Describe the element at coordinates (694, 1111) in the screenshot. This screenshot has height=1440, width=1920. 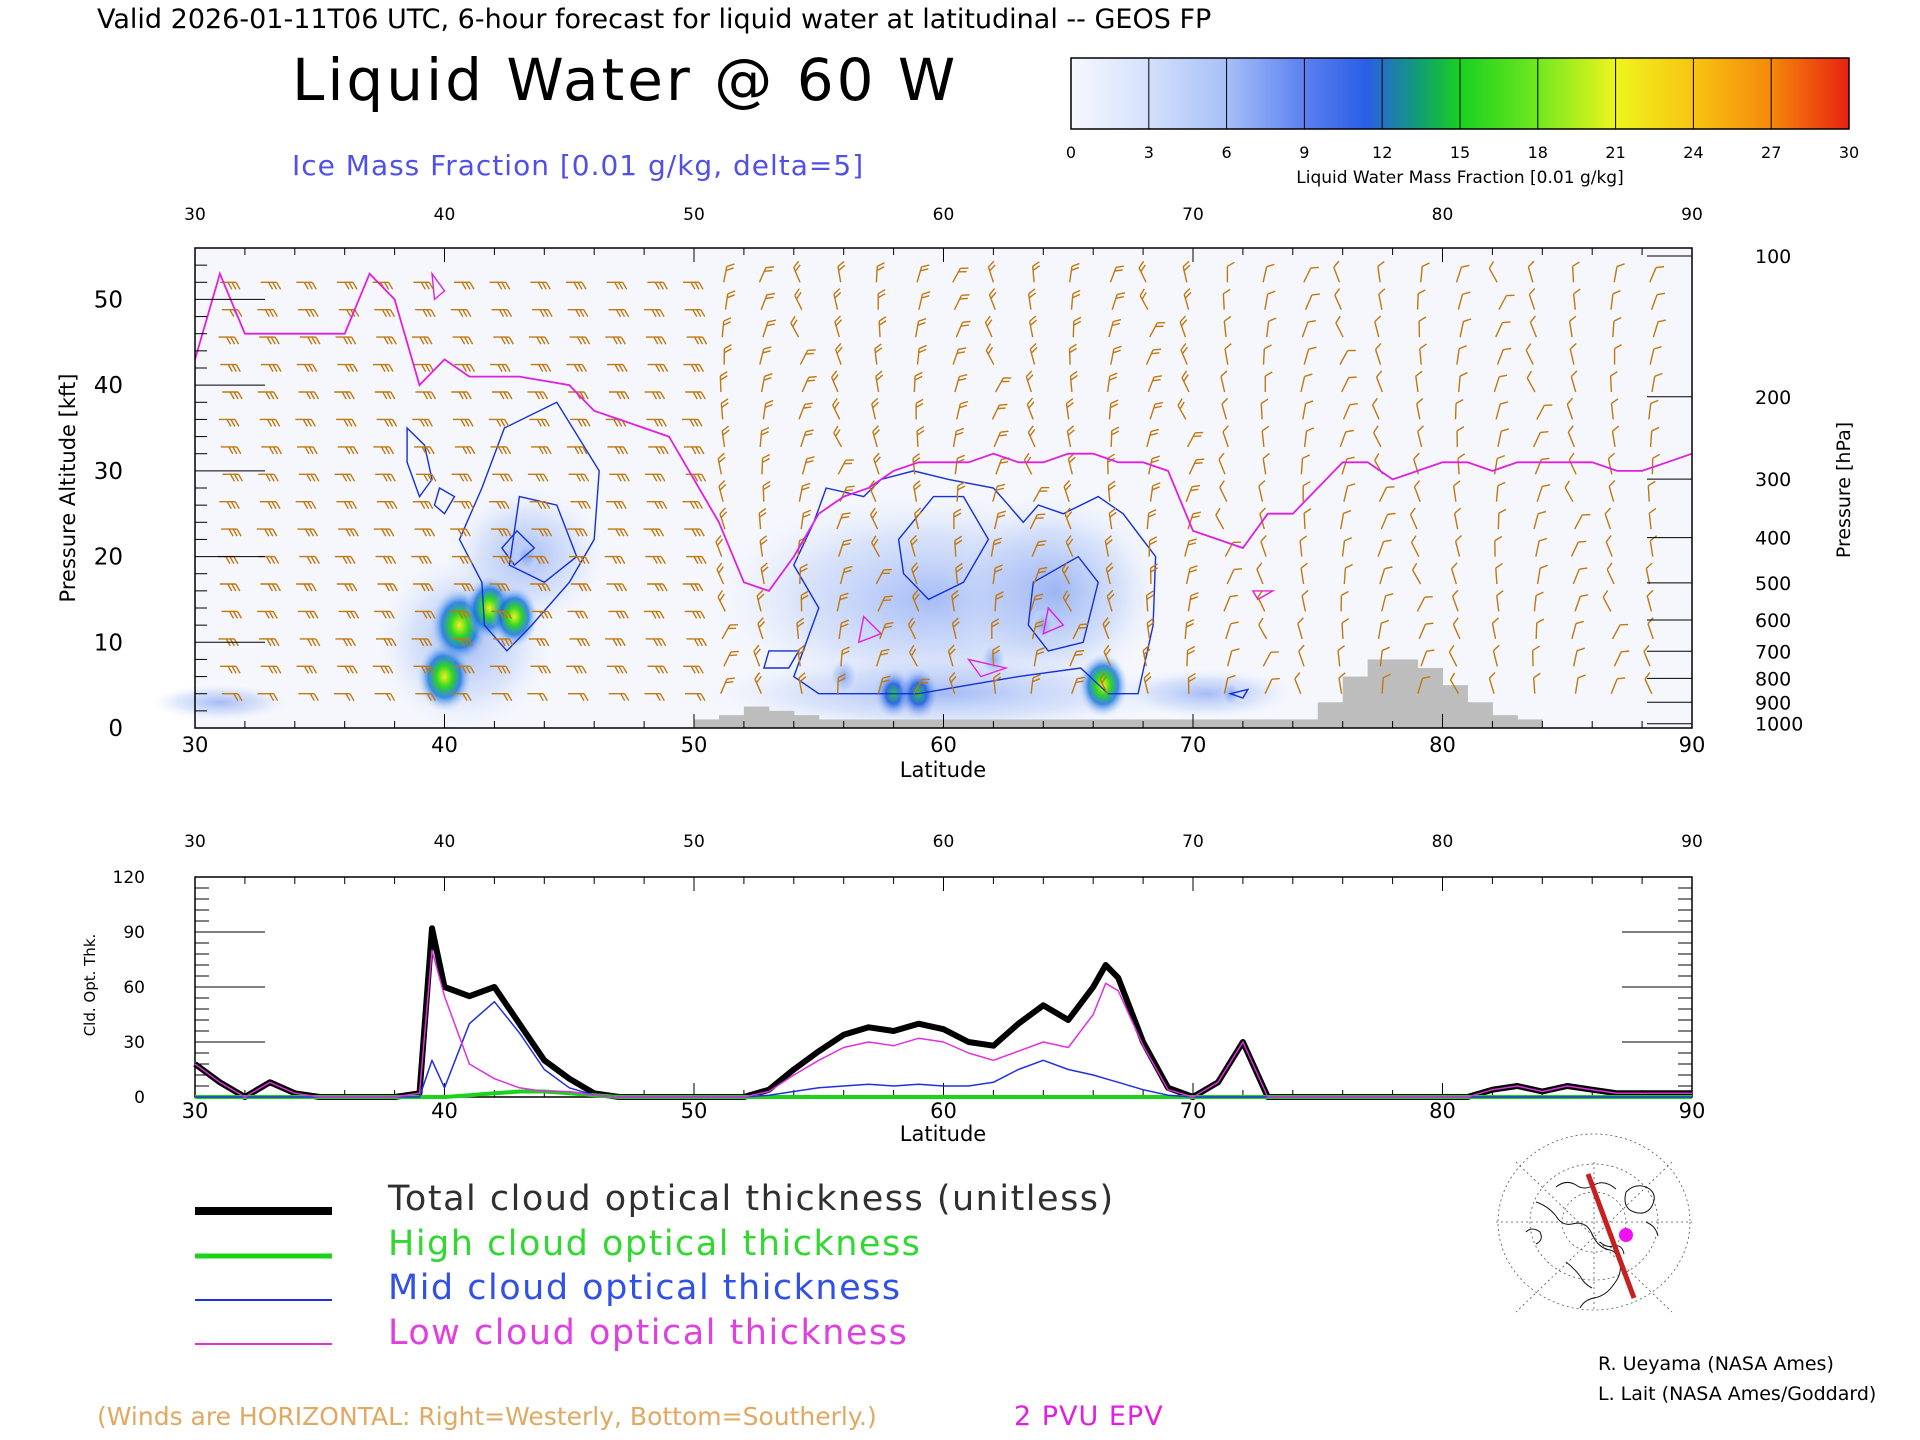
I see `ot-bottom-tick-label: 50` at that location.